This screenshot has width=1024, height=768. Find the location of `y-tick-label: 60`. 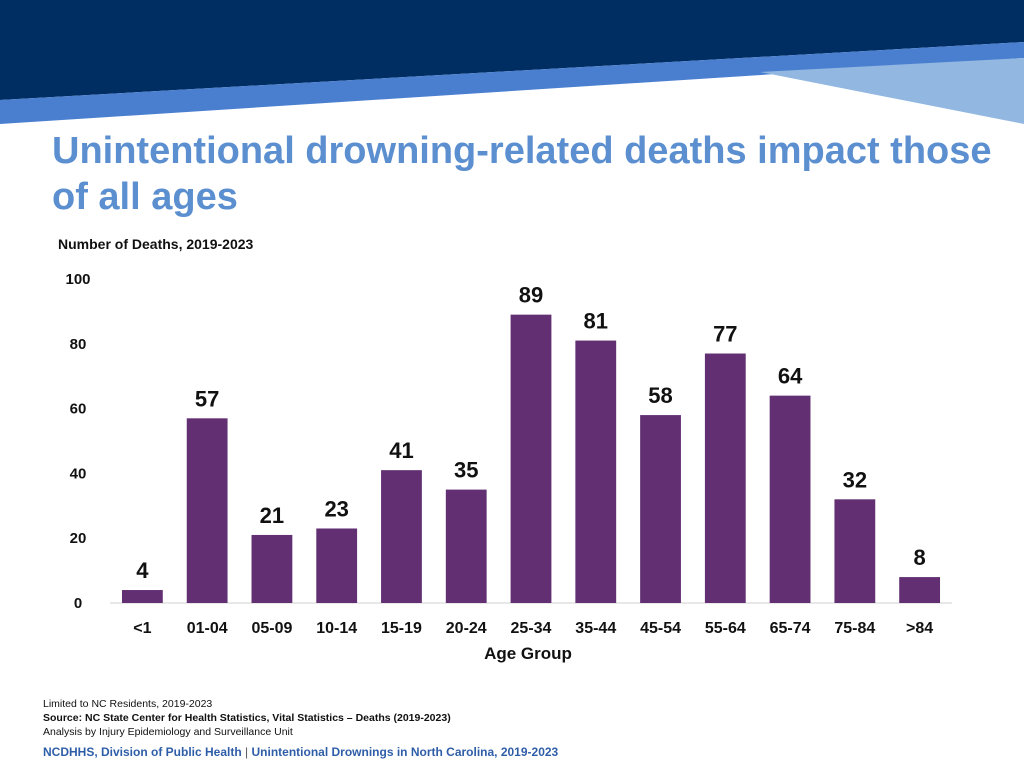

y-tick-label: 60 is located at coordinates (78, 409).